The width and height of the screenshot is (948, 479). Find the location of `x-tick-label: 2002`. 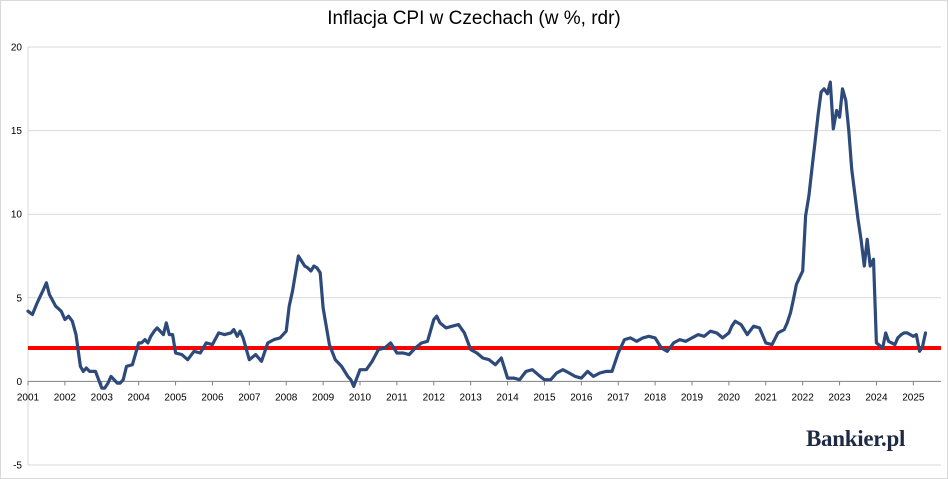

x-tick-label: 2002 is located at coordinates (65, 397).